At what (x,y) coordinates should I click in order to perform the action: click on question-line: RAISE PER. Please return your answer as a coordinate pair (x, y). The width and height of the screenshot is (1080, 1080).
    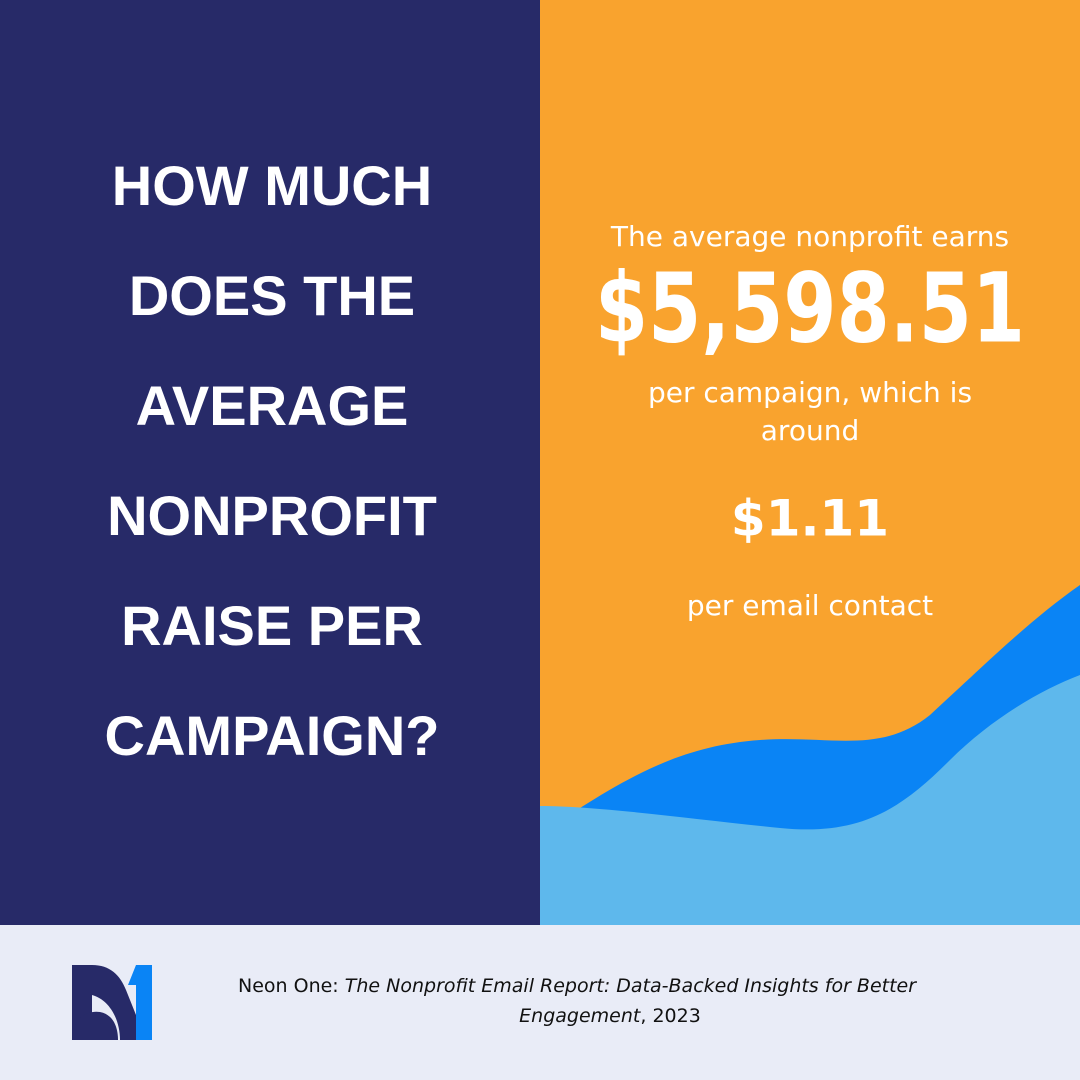
    Looking at the image, I should click on (272, 625).